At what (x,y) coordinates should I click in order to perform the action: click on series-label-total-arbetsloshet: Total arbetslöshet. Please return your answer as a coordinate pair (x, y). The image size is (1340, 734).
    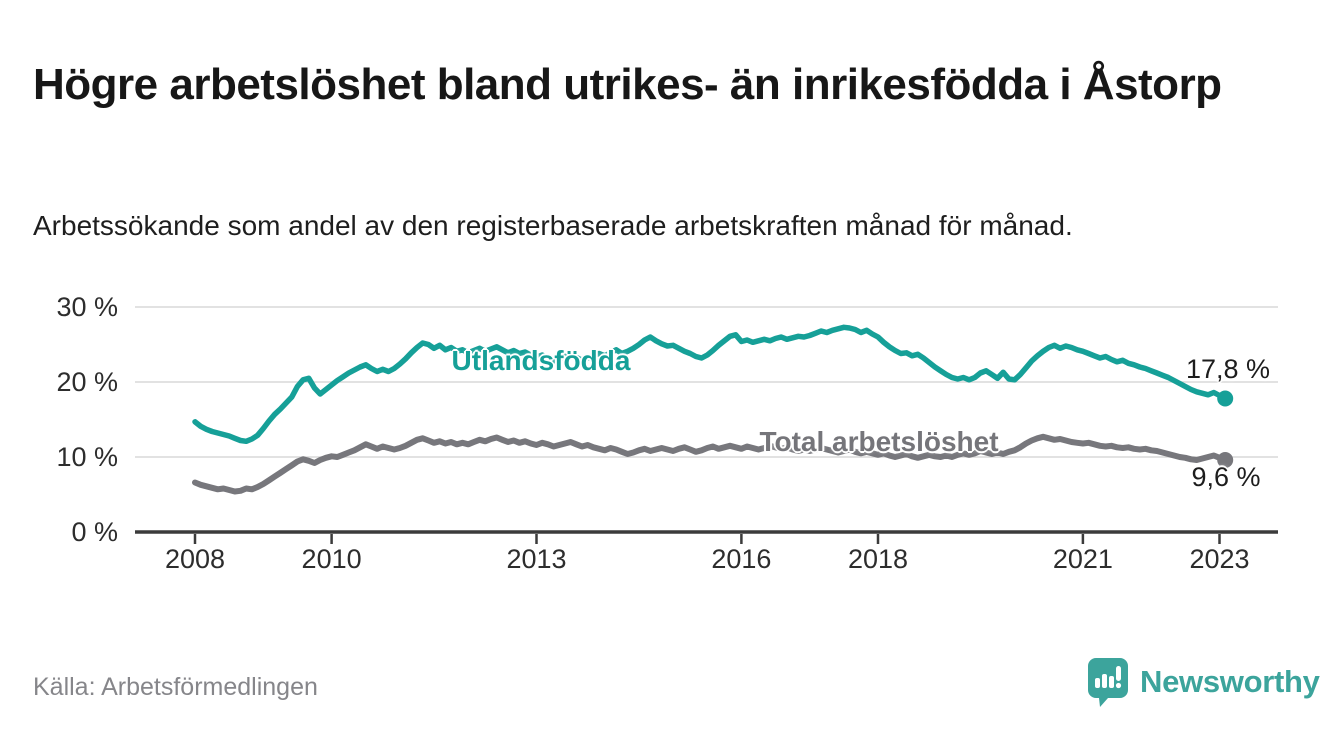
    Looking at the image, I should click on (879, 441).